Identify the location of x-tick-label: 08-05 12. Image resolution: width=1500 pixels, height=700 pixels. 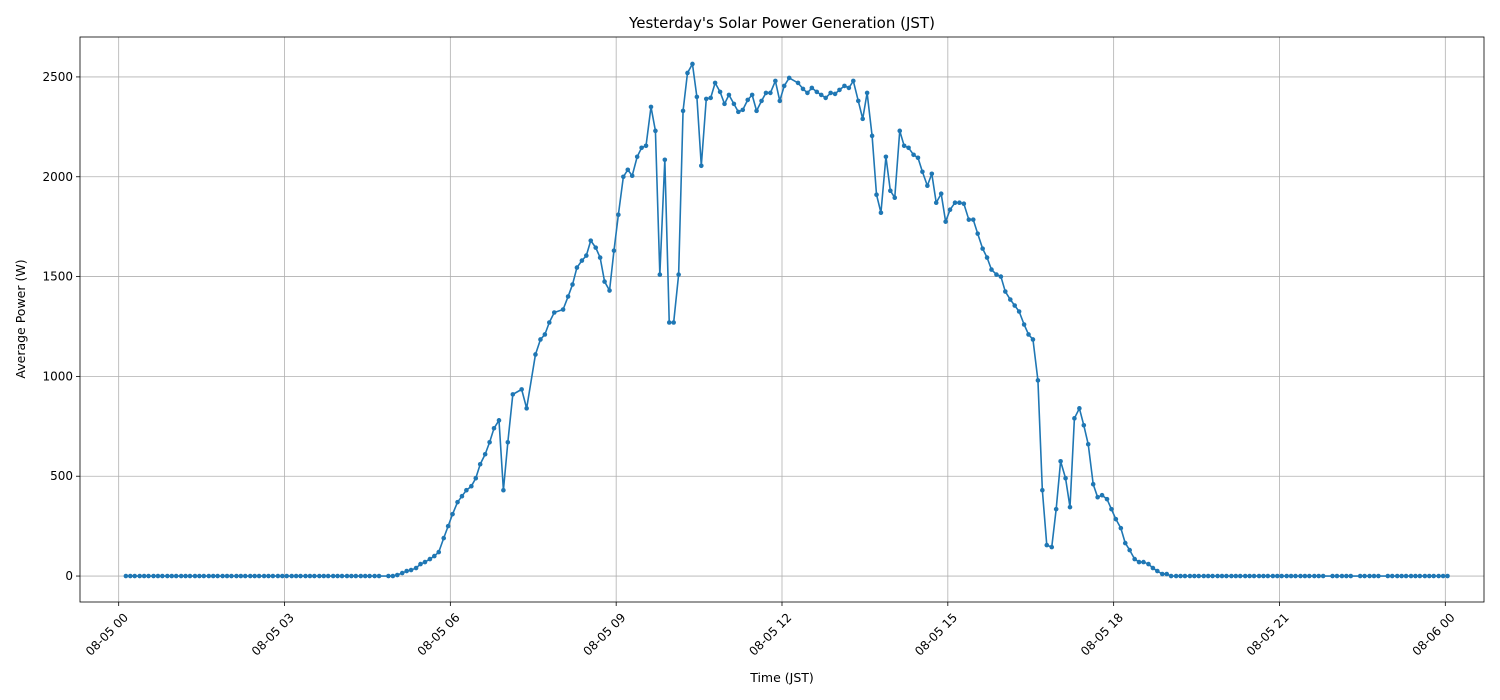
(770, 634).